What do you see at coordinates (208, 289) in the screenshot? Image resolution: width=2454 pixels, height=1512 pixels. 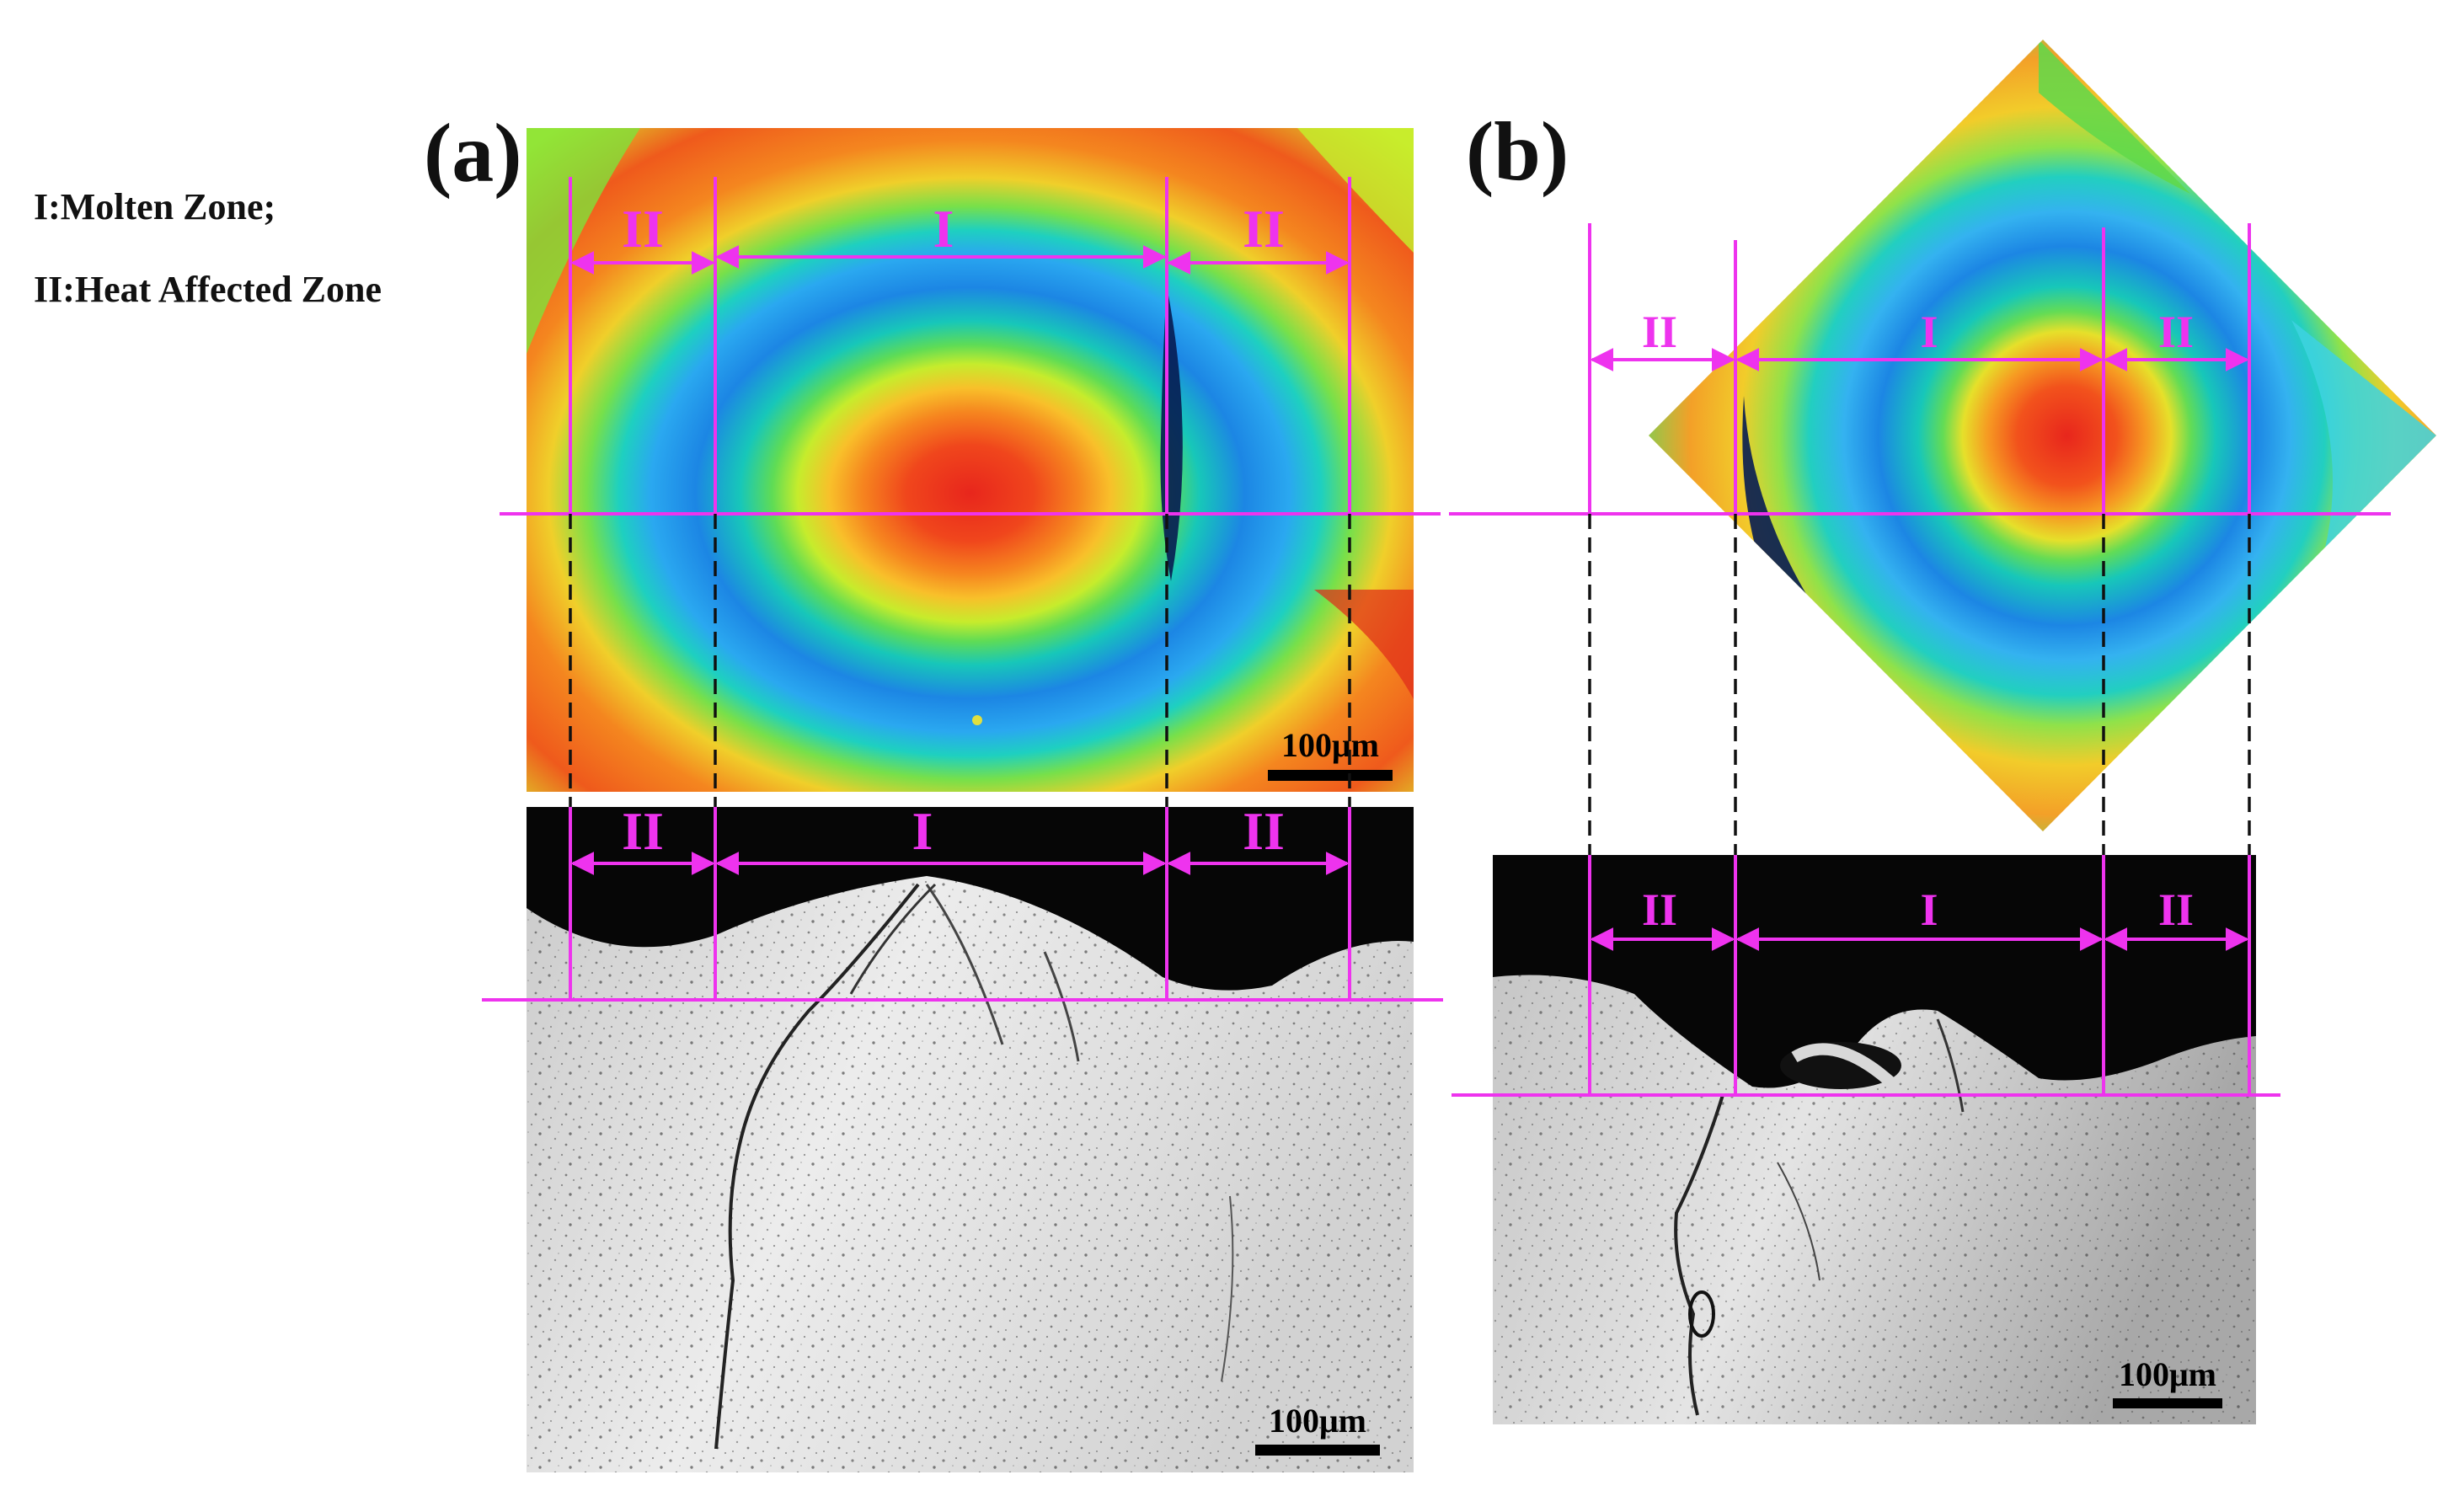 I see `legend-zone-ii: II:Heat Affected Zone` at bounding box center [208, 289].